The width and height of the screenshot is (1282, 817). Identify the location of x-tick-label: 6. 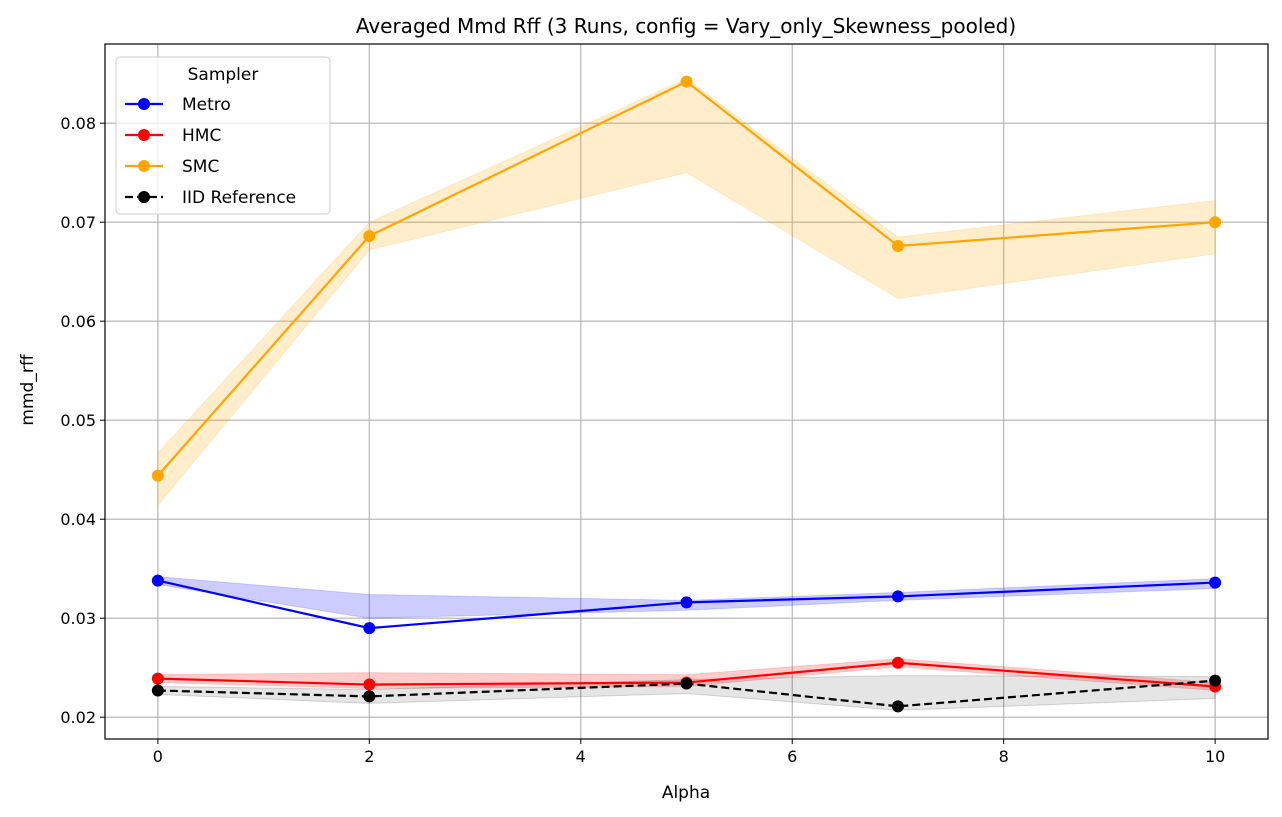
(792, 756).